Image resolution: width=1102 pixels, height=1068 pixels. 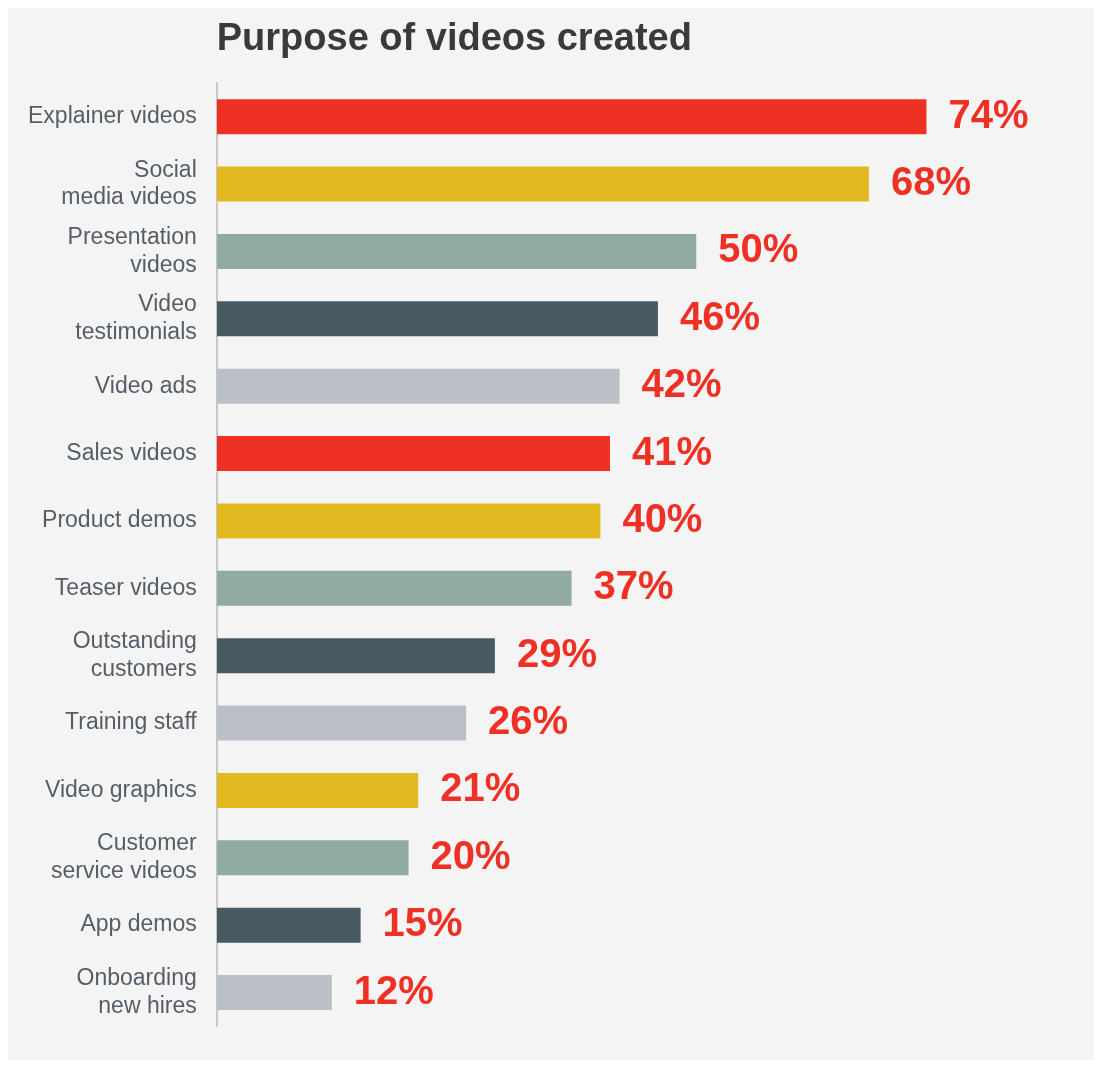 What do you see at coordinates (633, 585) in the screenshot?
I see `data-label: 37%` at bounding box center [633, 585].